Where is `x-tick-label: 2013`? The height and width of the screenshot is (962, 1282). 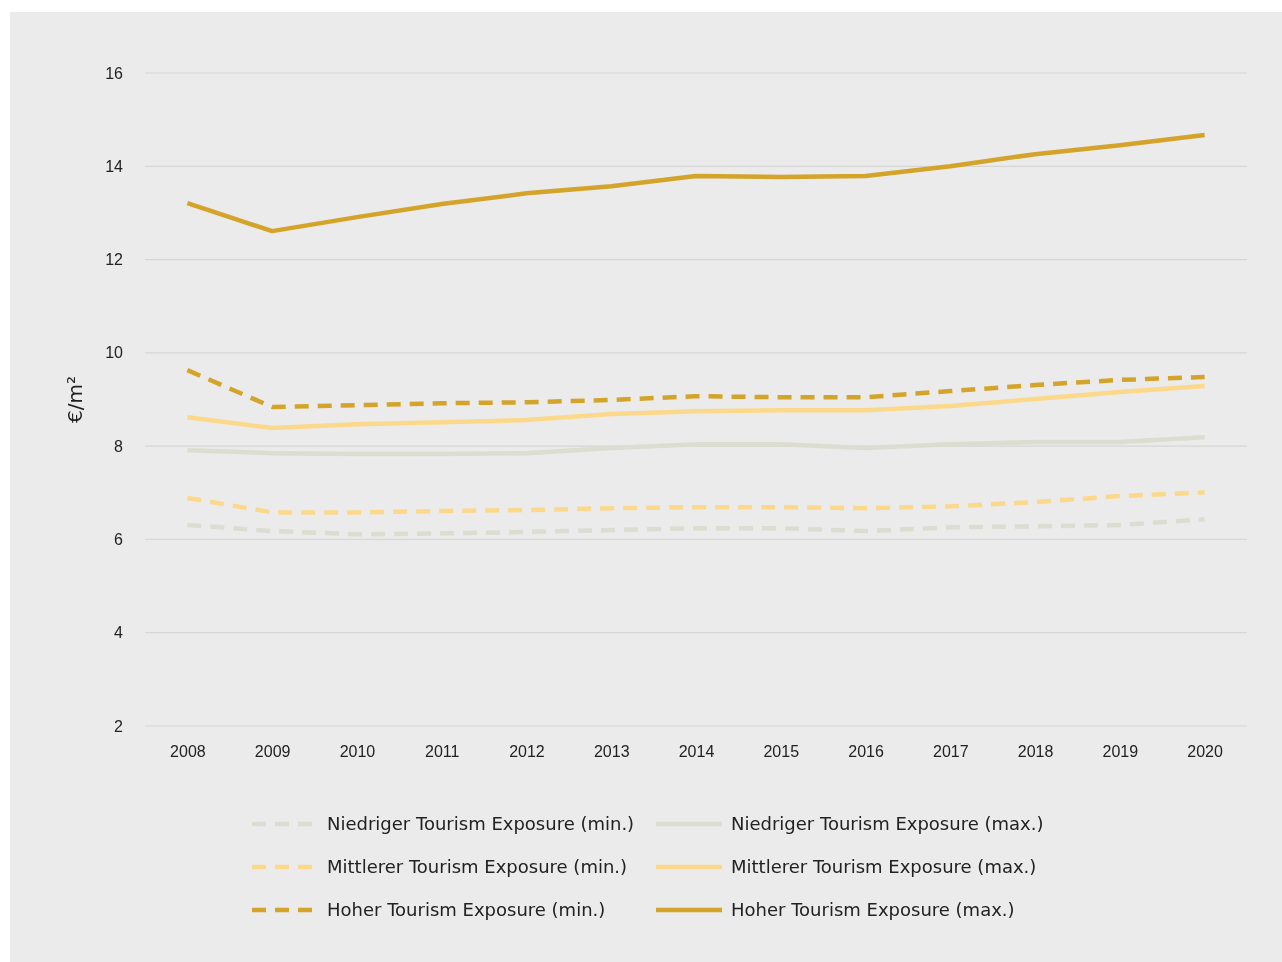 x-tick-label: 2013 is located at coordinates (611, 752).